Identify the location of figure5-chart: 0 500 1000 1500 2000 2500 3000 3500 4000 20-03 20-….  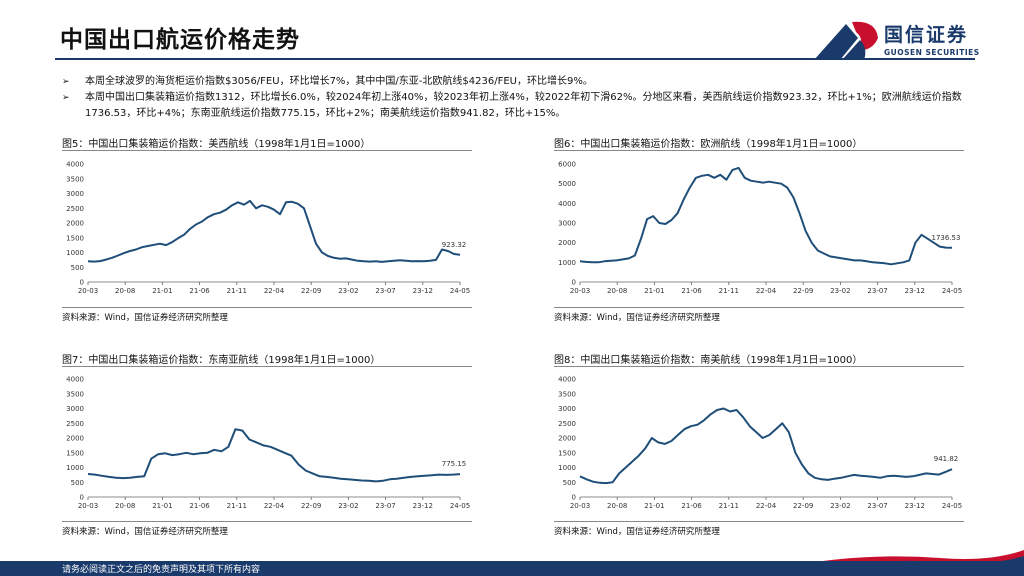
(268, 228).